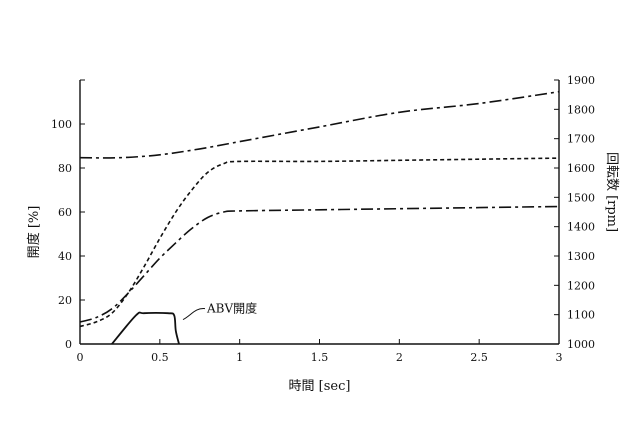 Image resolution: width=640 pixels, height=422 pixels. I want to click on y-right-tick-label: 1700, so click(581, 139).